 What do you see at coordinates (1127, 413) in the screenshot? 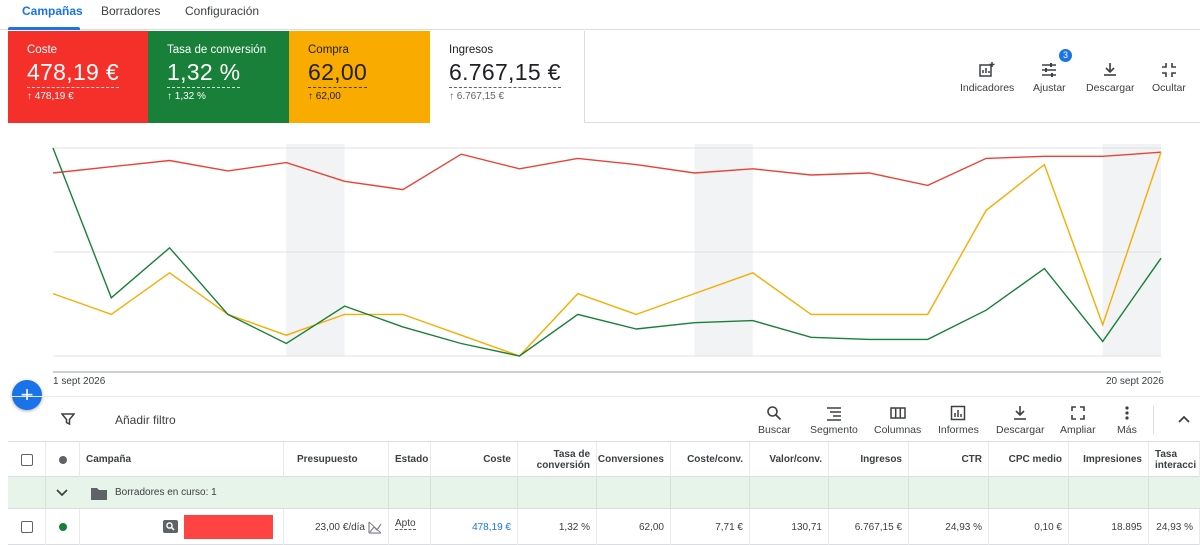
I see `more-vert-icon` at bounding box center [1127, 413].